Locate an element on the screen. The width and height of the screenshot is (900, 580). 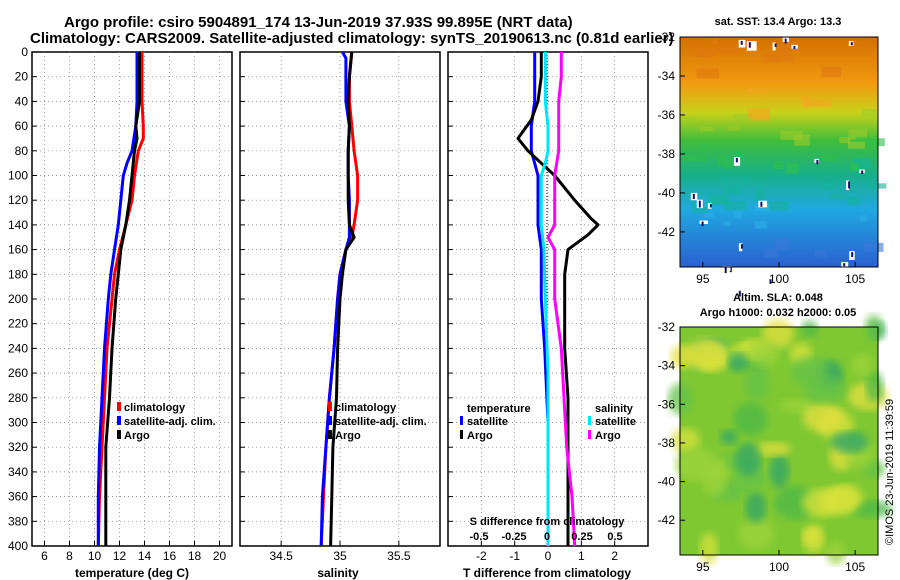
y-tick-label: 80 is located at coordinates (22, 151).